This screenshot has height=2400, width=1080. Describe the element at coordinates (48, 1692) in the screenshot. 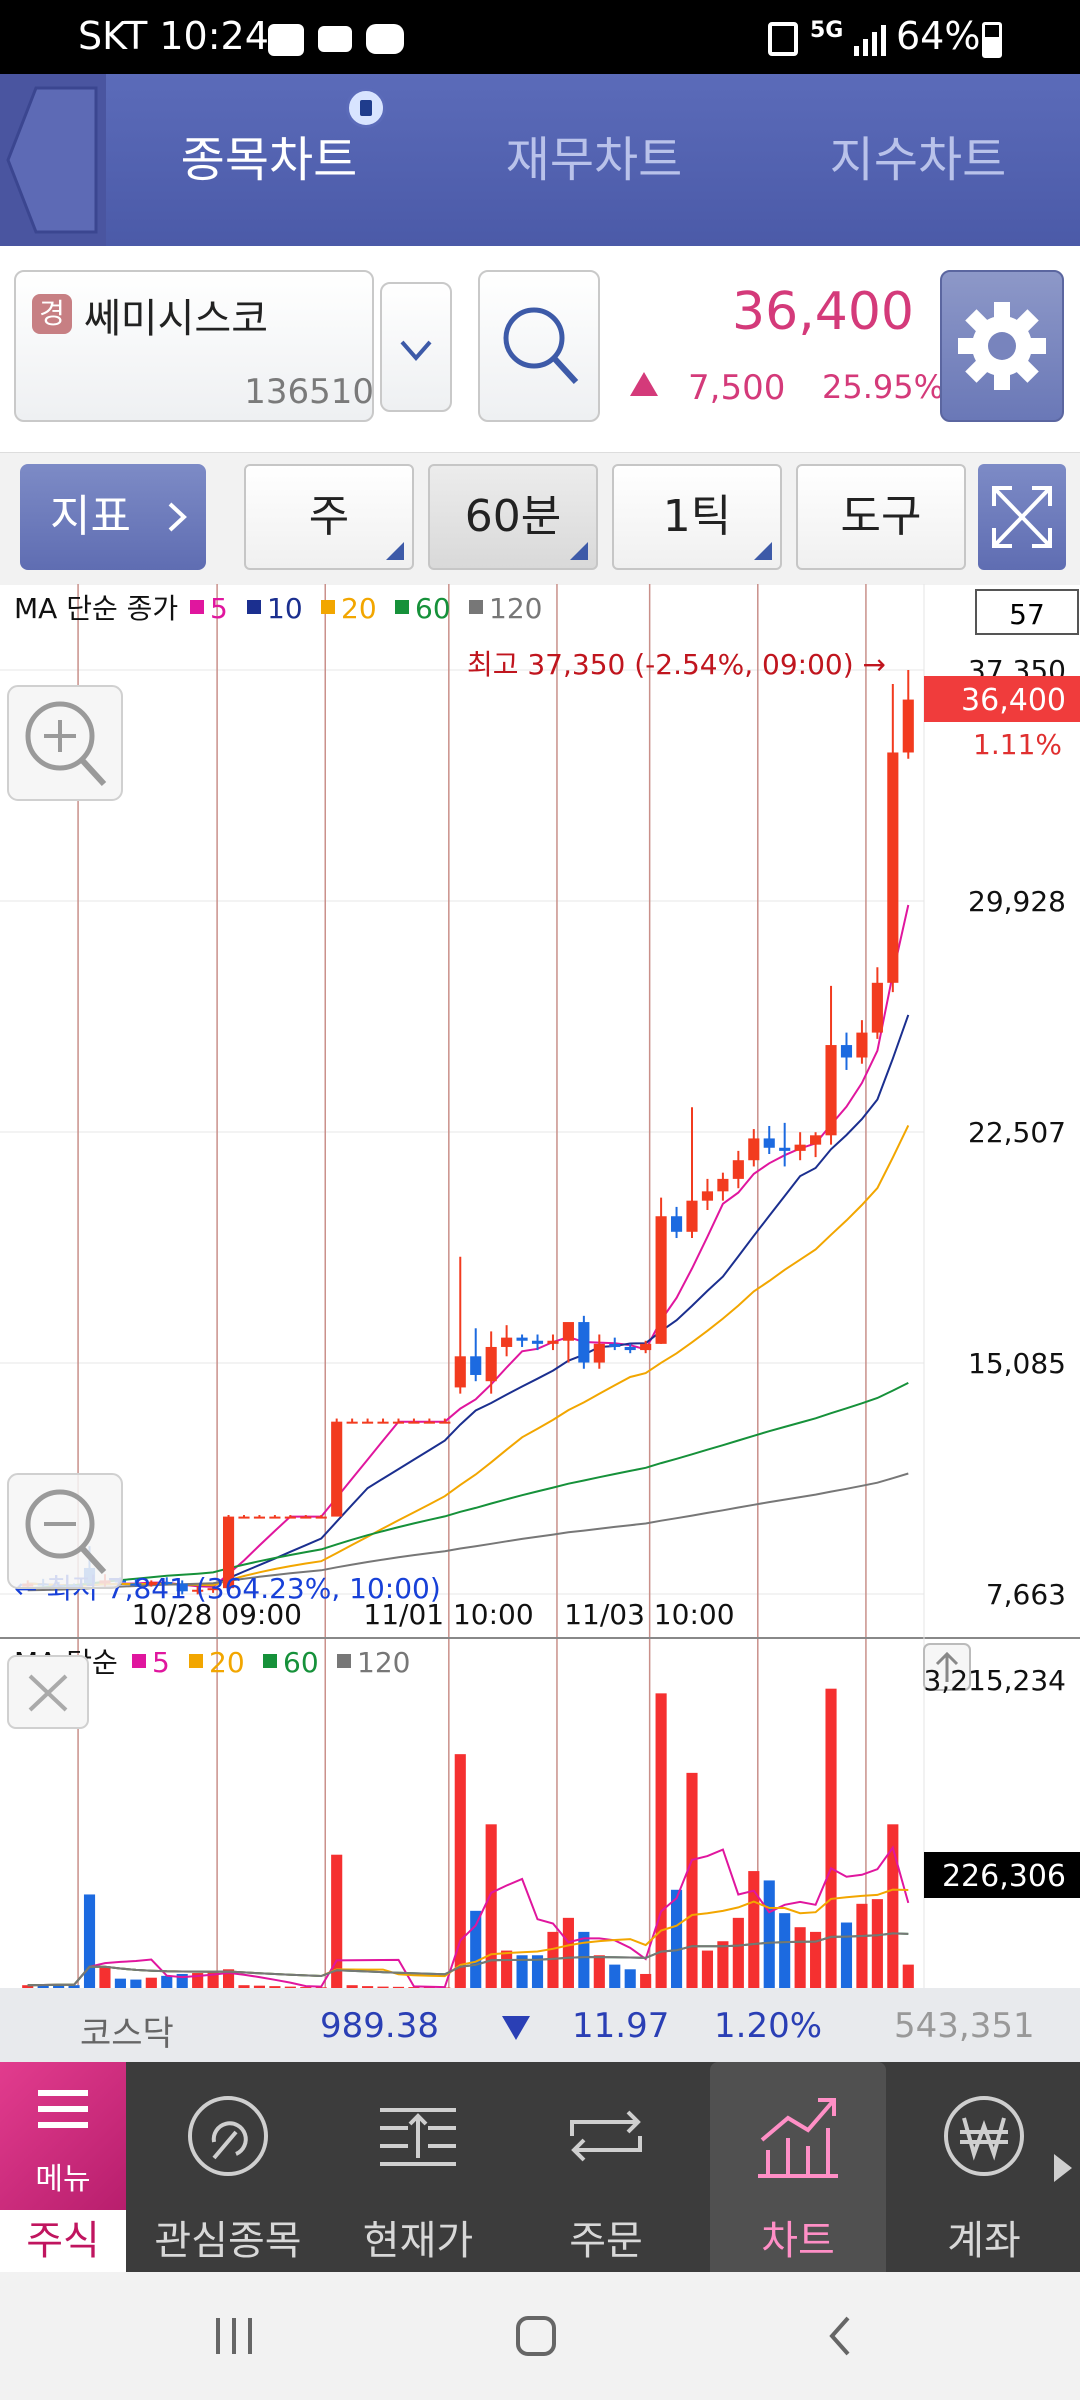

I see `close-indicator-button` at that location.